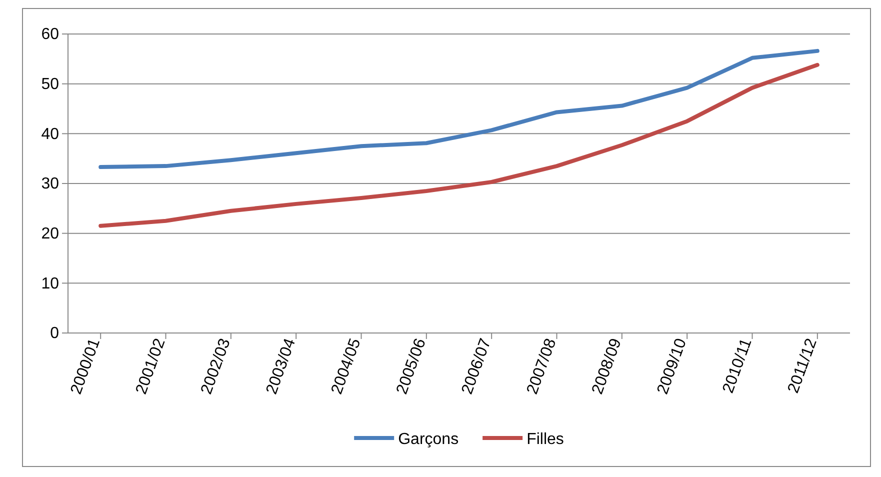 The image size is (881, 477). I want to click on legend-label: Filles, so click(545, 439).